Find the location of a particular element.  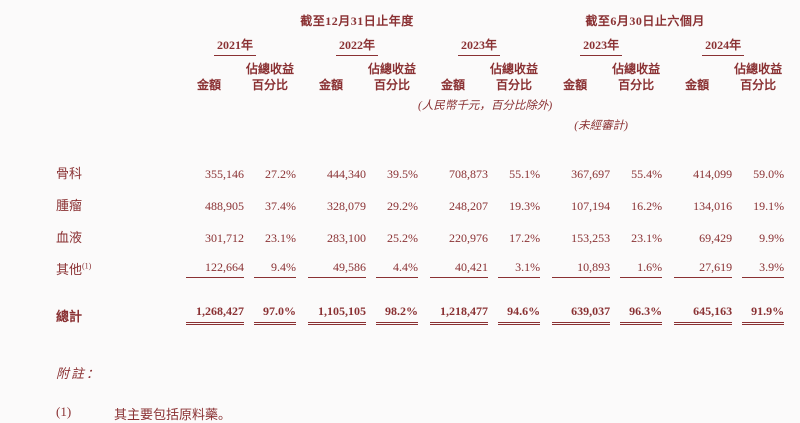

cell: 69,429 is located at coordinates (716, 238).